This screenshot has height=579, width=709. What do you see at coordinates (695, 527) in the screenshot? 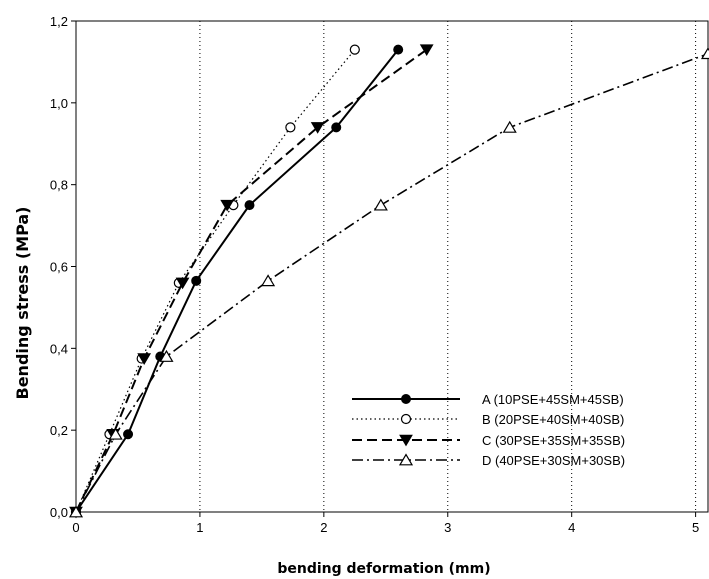
I see `x-tick-label: 5` at bounding box center [695, 527].